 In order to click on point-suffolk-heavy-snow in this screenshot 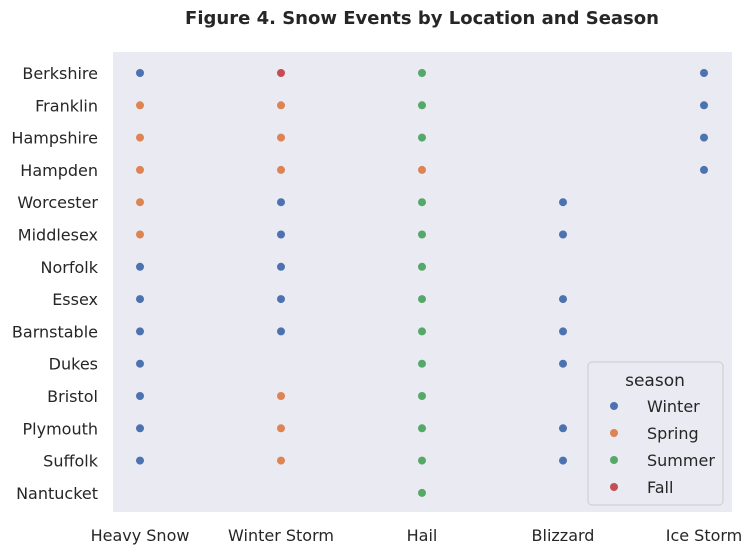, I will do `click(140, 460)`.